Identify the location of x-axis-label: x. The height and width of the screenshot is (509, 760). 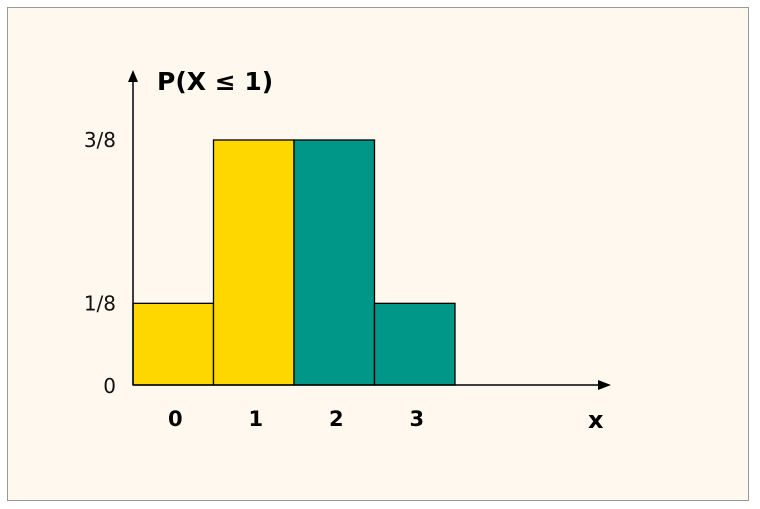
(596, 420).